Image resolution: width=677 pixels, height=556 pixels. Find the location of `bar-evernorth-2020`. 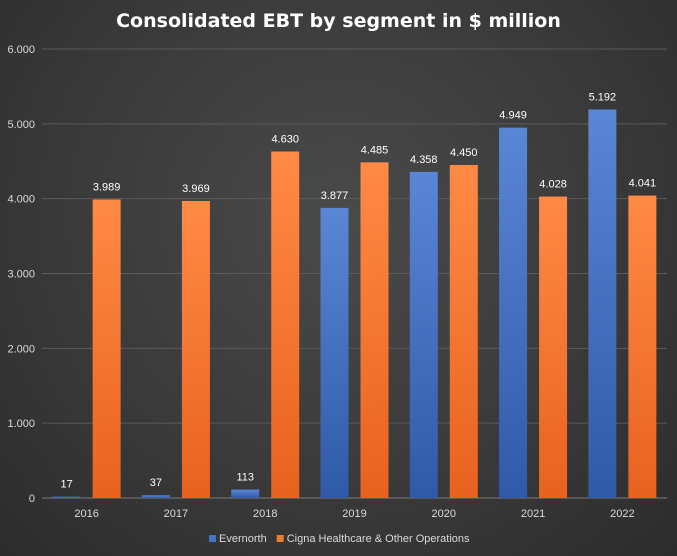

bar-evernorth-2020 is located at coordinates (423, 334).